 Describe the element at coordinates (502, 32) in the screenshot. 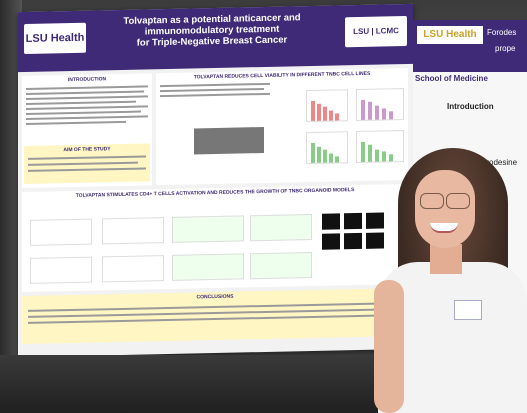

I see `adjacent-title-1: Forodes` at that location.